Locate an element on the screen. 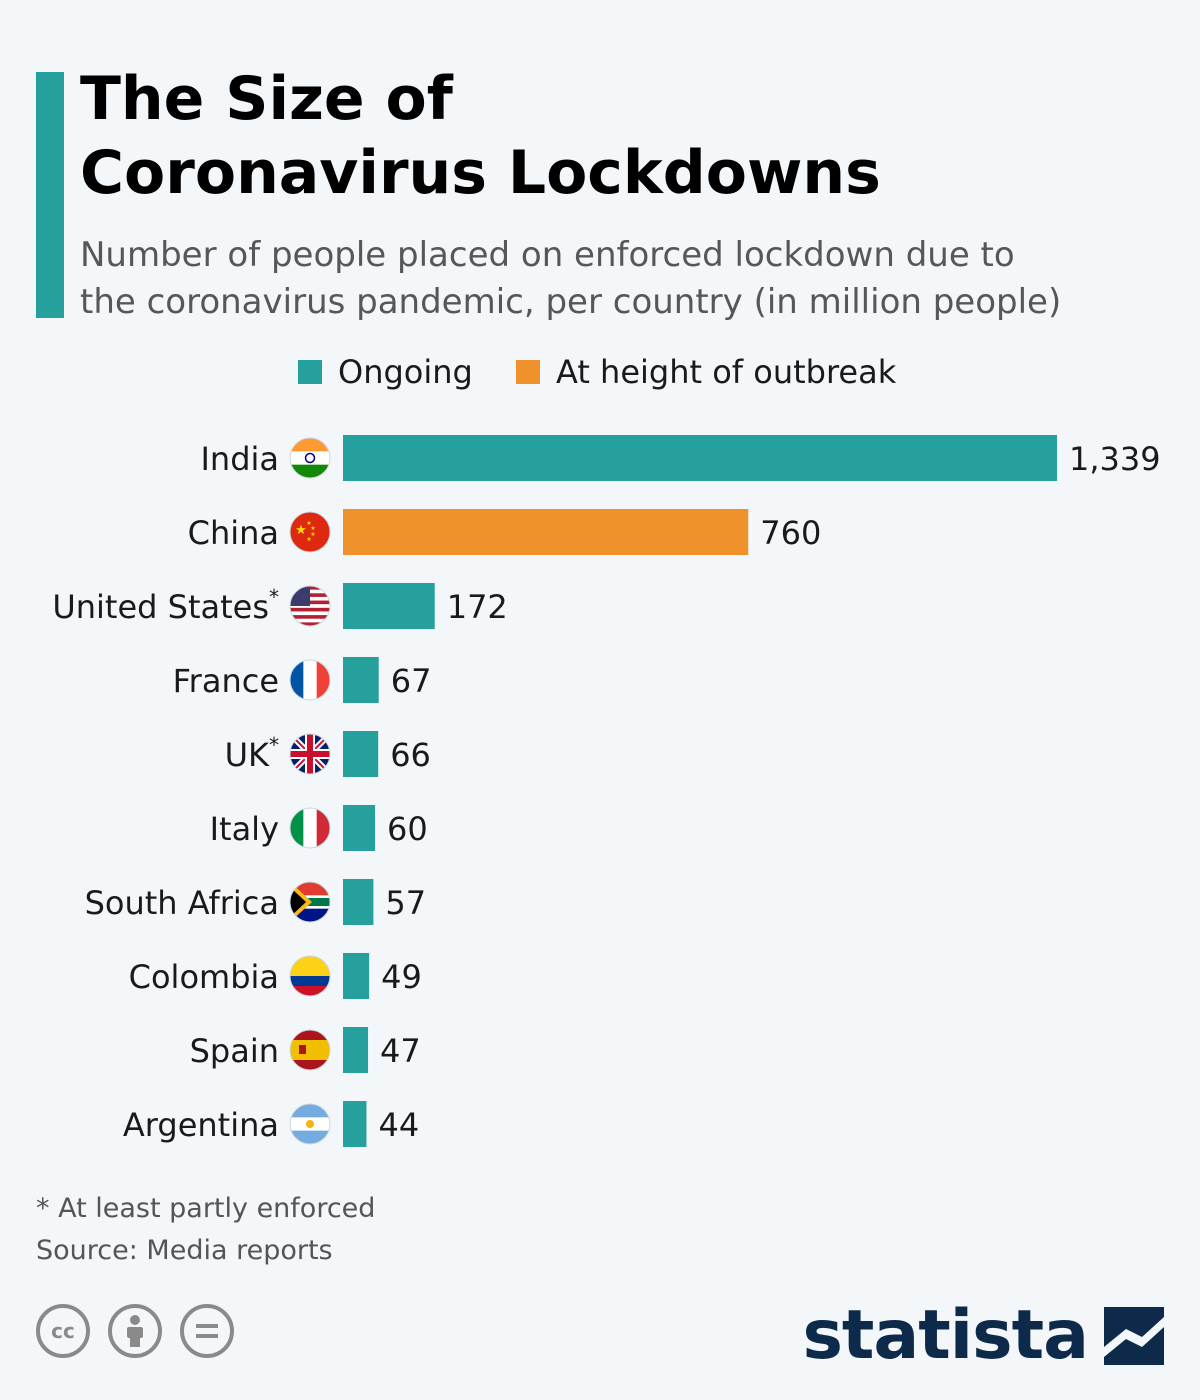 The image size is (1200, 1400). category-label: China is located at coordinates (233, 533).